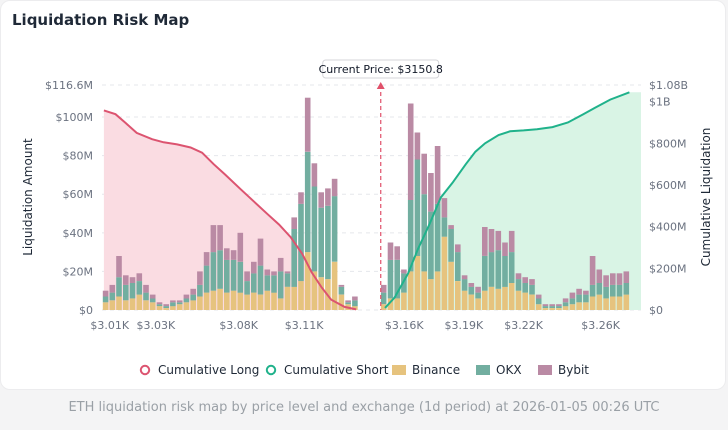  What do you see at coordinates (199, 370) in the screenshot?
I see `legend-cumulative-long: Cumulative Long` at bounding box center [199, 370].